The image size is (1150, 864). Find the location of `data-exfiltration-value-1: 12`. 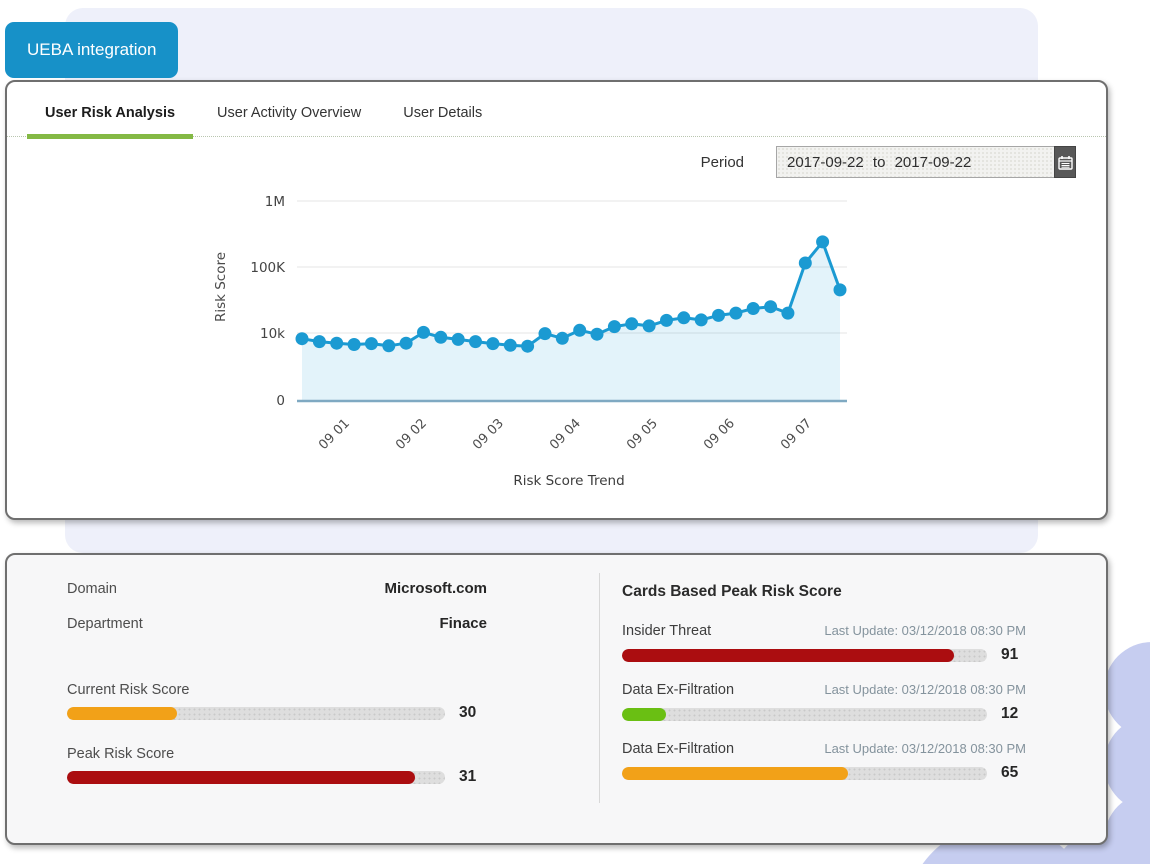

data-exfiltration-value-1: 12 is located at coordinates (1010, 713).